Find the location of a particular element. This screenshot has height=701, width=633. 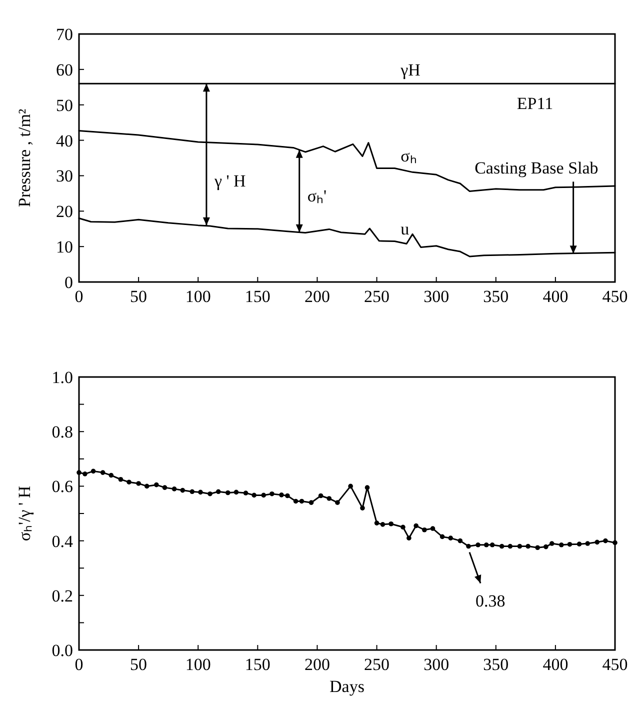

y-axis-title: σₕ'/γ ' H is located at coordinates (24, 514).